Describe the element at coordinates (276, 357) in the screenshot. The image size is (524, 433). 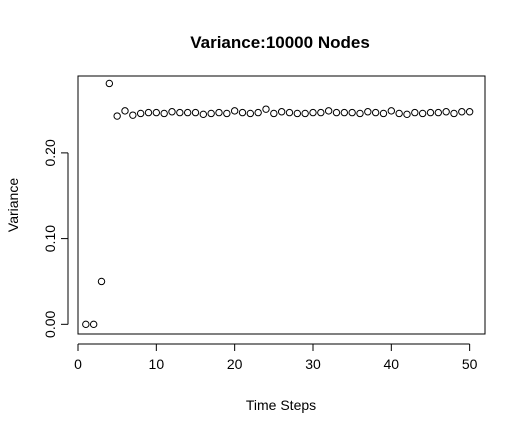
I see `x-axis: 0 10 20 30 40 50` at that location.